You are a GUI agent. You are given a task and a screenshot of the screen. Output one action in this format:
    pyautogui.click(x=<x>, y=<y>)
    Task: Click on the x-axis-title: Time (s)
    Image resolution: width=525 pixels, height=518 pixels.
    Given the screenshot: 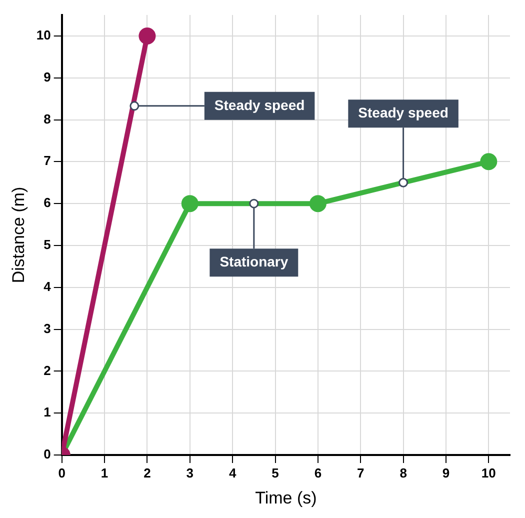 What is the action you would take?
    pyautogui.click(x=286, y=498)
    